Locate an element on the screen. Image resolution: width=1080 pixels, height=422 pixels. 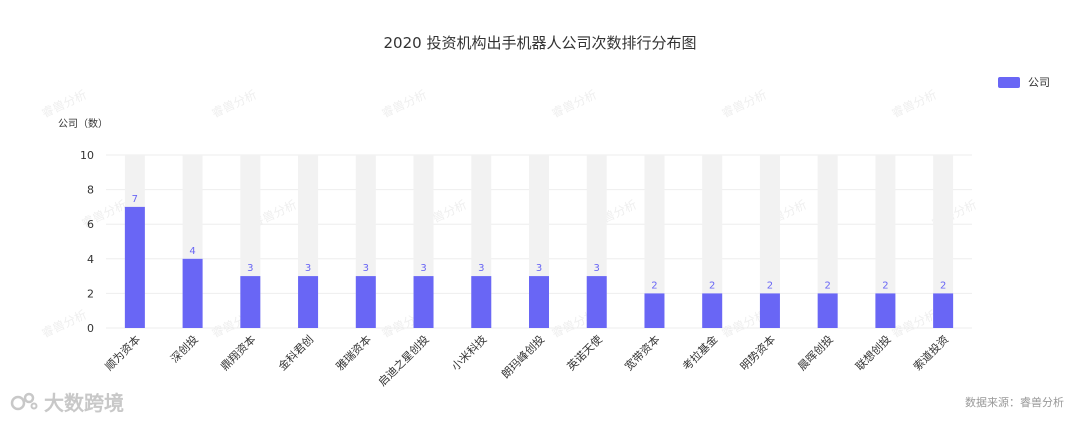
brand-text: 大数跨境 is located at coordinates (84, 403).